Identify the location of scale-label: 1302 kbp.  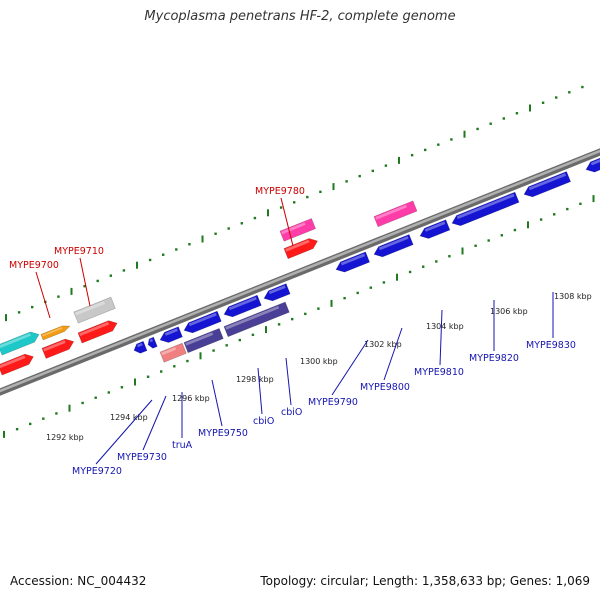
(383, 344).